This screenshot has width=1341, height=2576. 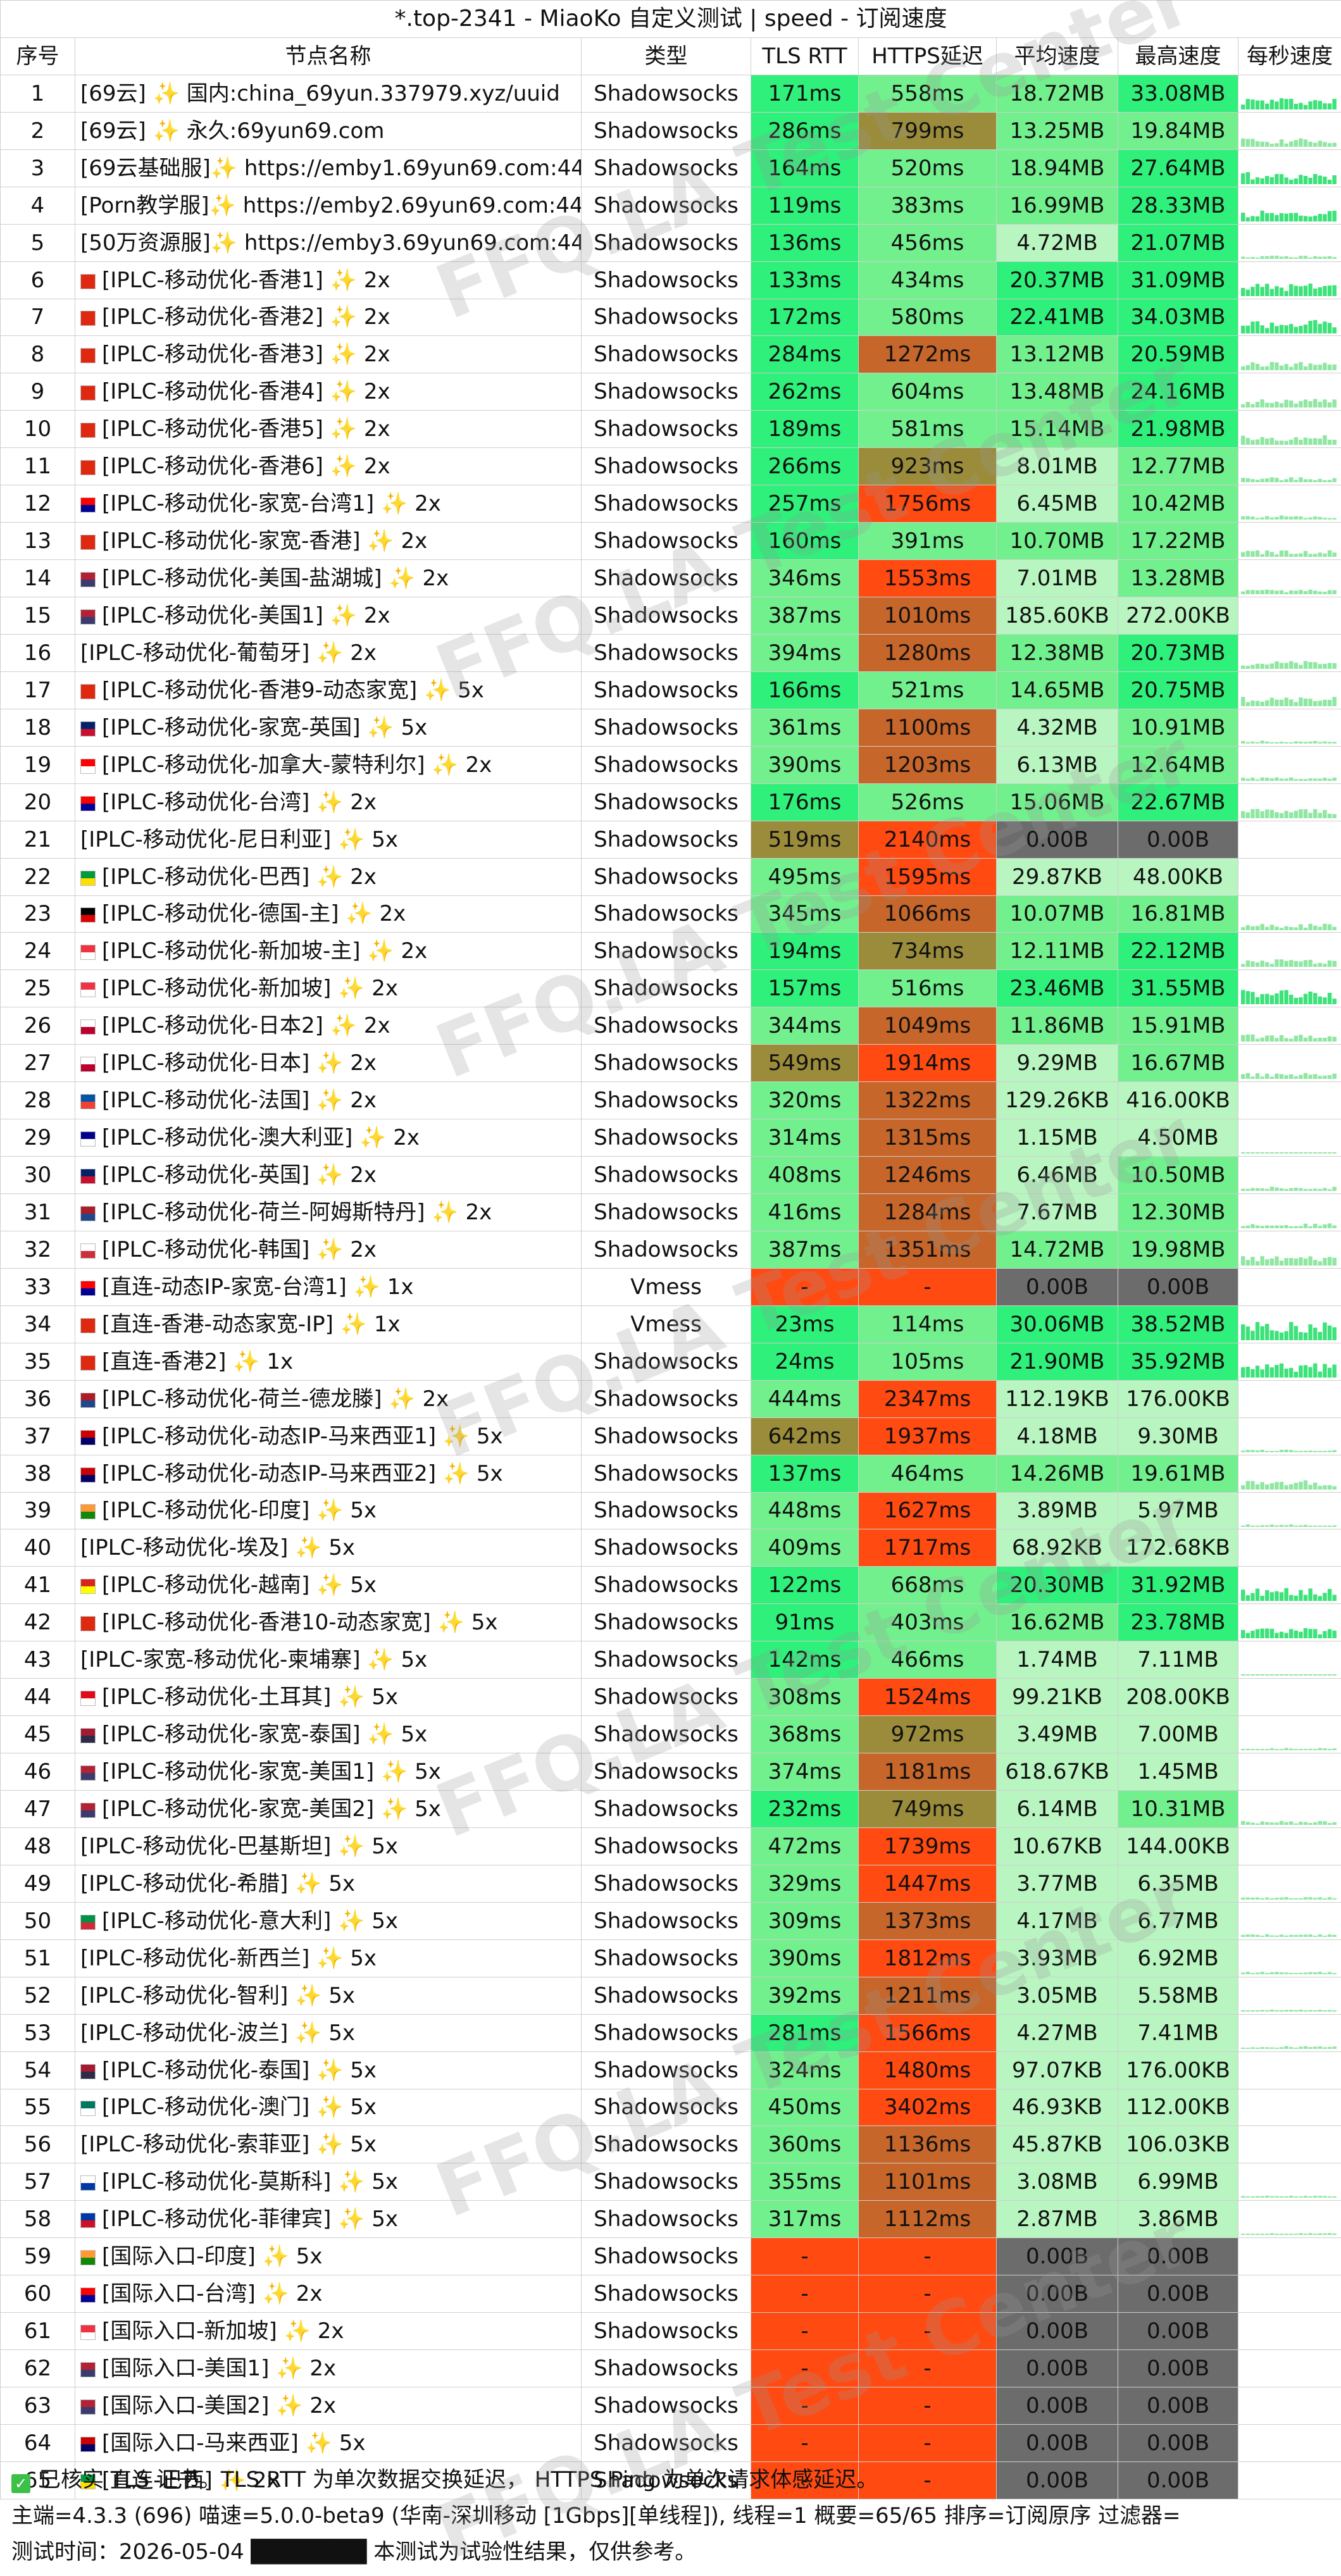 What do you see at coordinates (805, 1846) in the screenshot?
I see `tls-rtt: 472ms` at bounding box center [805, 1846].